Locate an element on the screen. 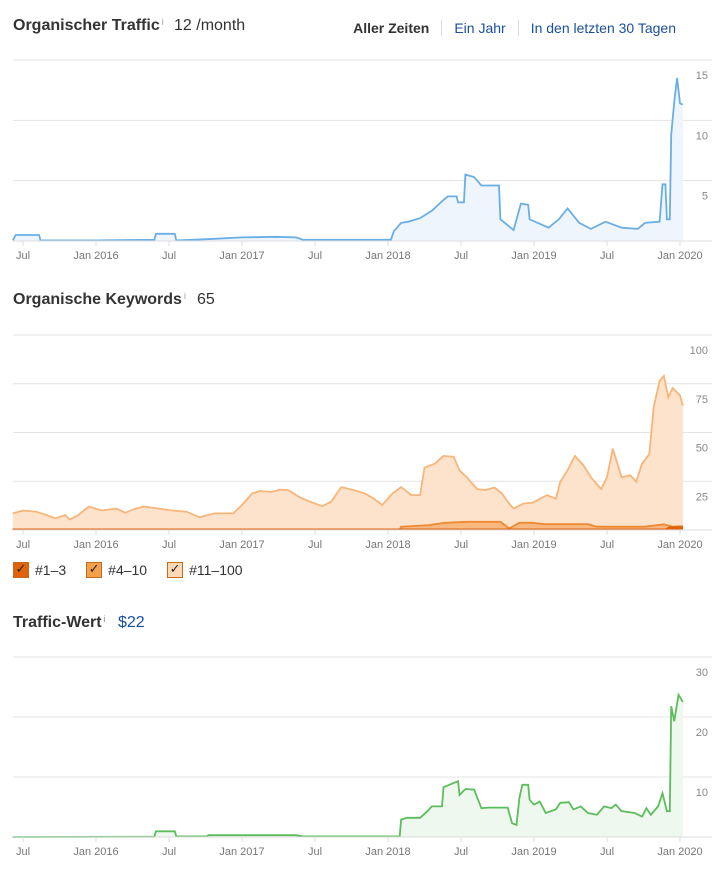  keywords-title-text: Organische Keywords is located at coordinates (97, 299).